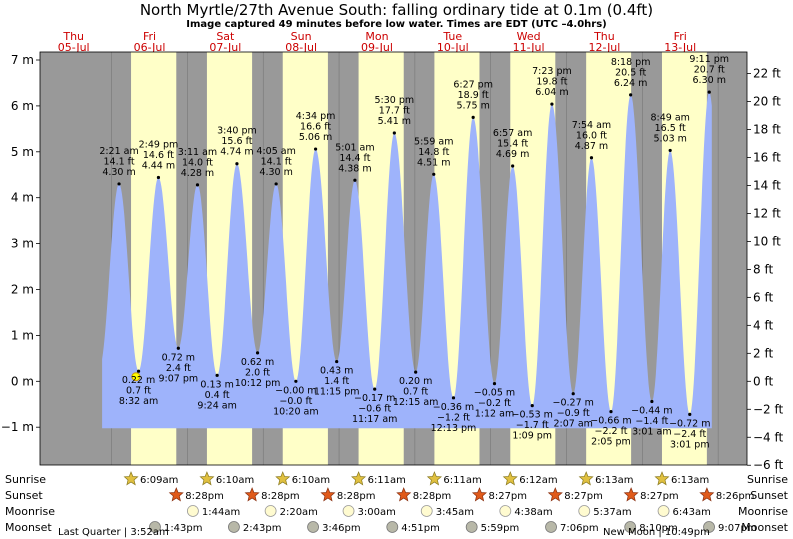 This screenshot has width=793, height=539. Describe the element at coordinates (395, 100) in the screenshot. I see `high-tide-label: 5:30 pm` at that location.